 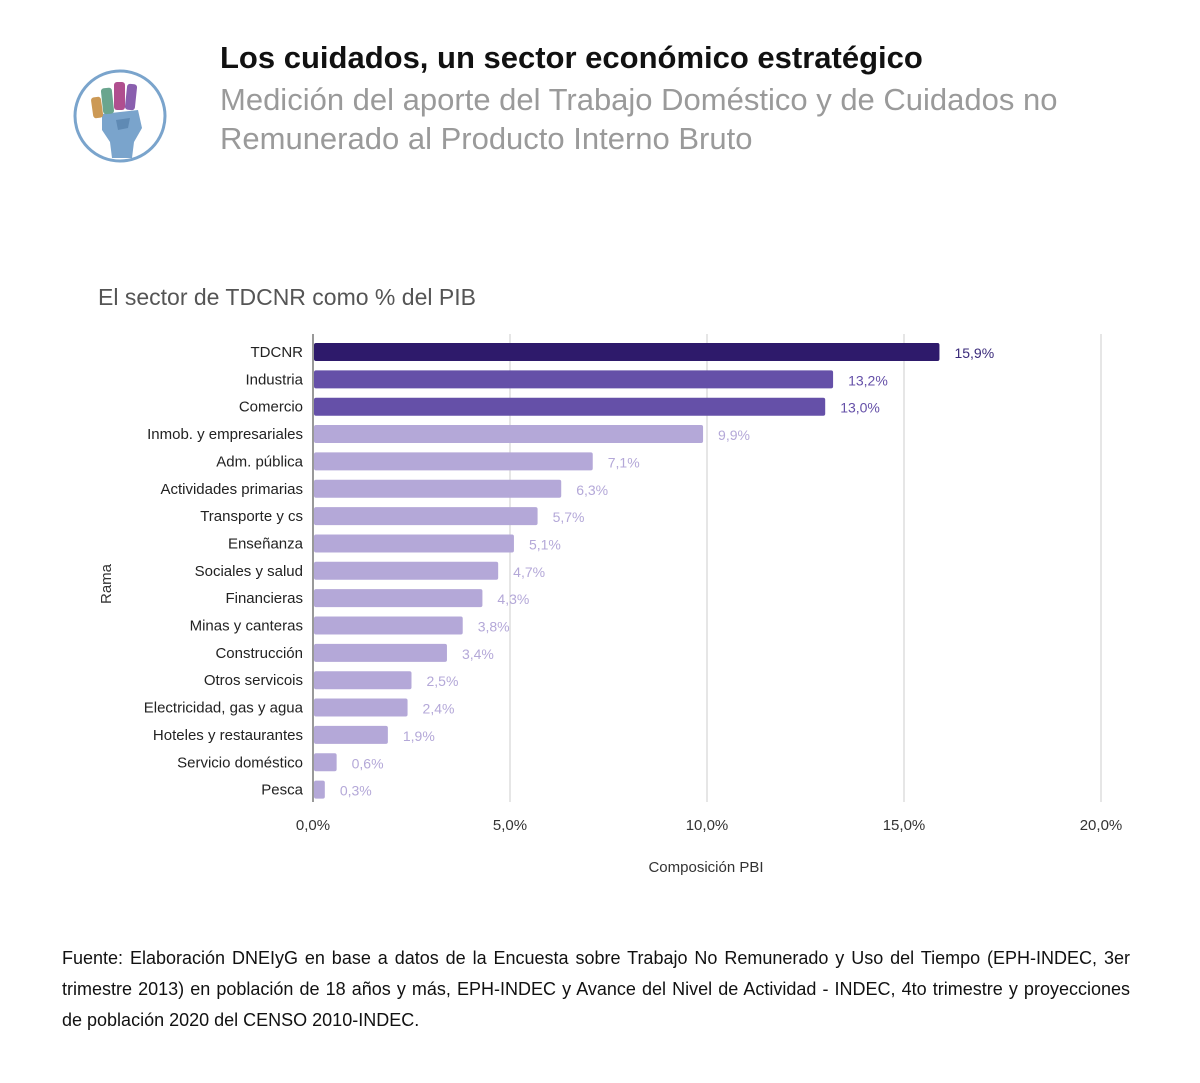 I want to click on x-axis-label: Composición PBI, so click(x=705, y=867).